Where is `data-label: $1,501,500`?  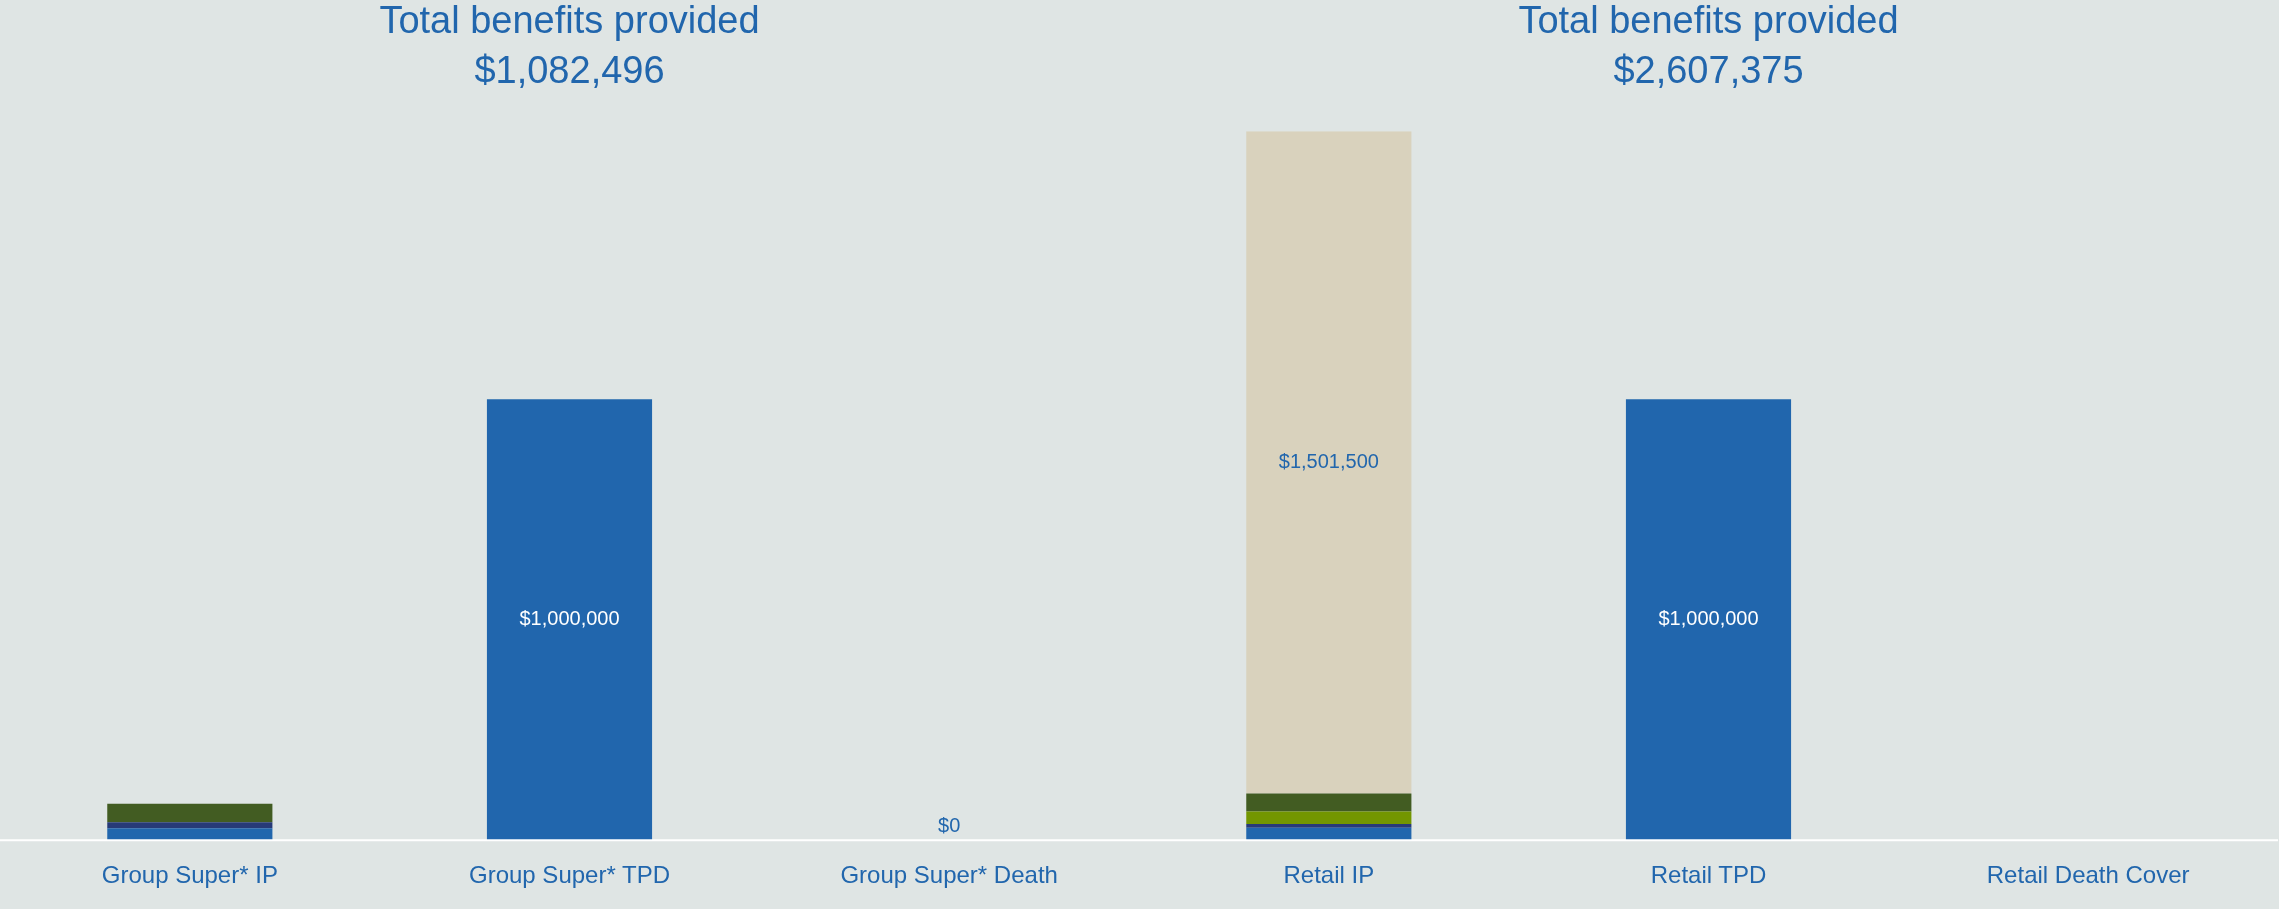 data-label: $1,501,500 is located at coordinates (1328, 460).